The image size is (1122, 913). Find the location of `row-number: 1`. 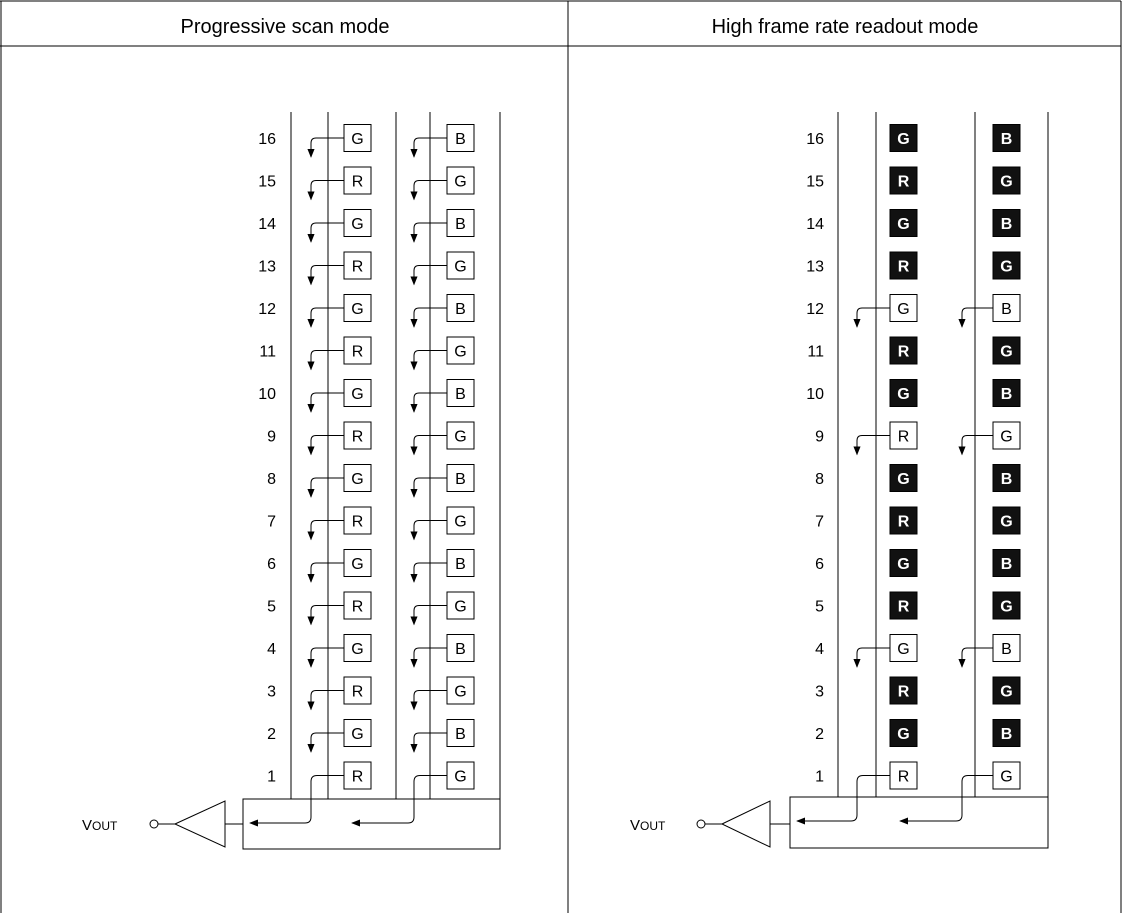

row-number: 1 is located at coordinates (271, 777).